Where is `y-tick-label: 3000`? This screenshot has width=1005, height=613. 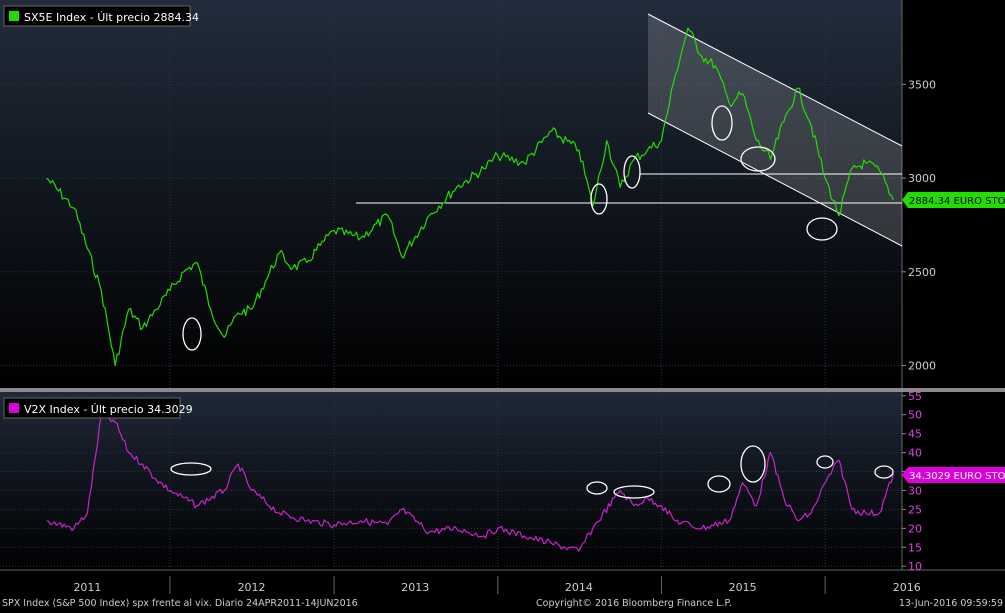 y-tick-label: 3000 is located at coordinates (922, 178).